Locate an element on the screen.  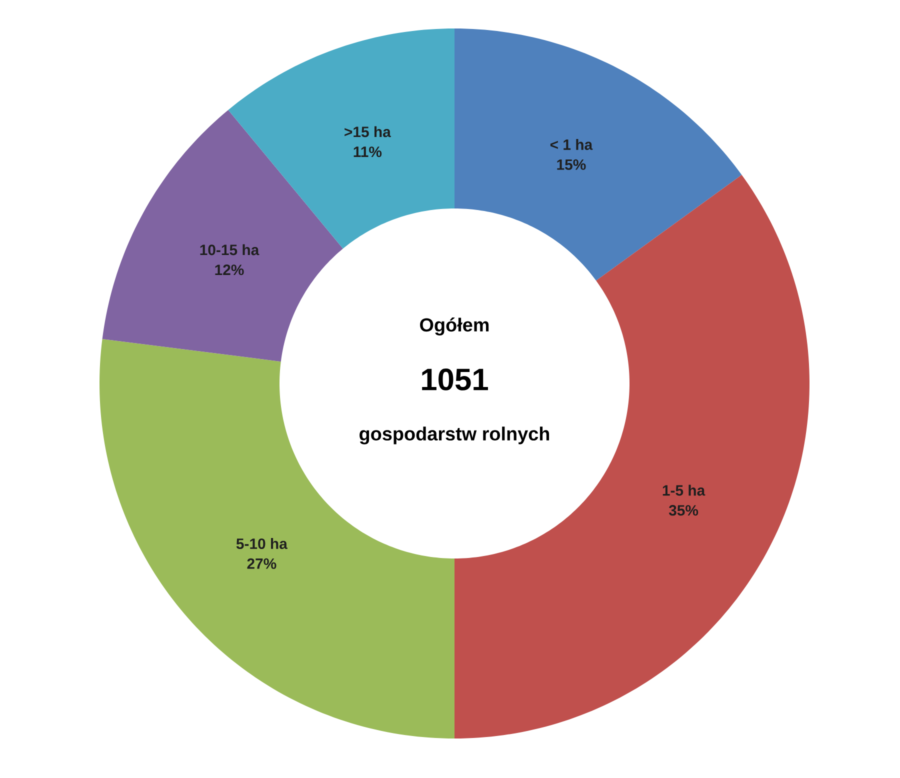
slice-label: 10-15 ha is located at coordinates (230, 250).